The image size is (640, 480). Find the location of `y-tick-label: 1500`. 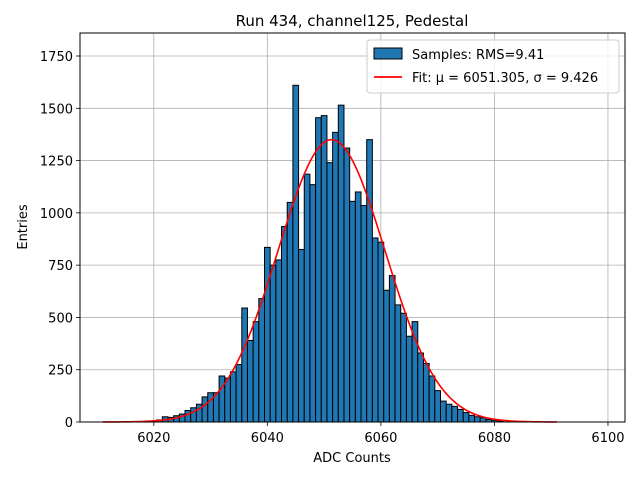

y-tick-label: 1500 is located at coordinates (56, 109).